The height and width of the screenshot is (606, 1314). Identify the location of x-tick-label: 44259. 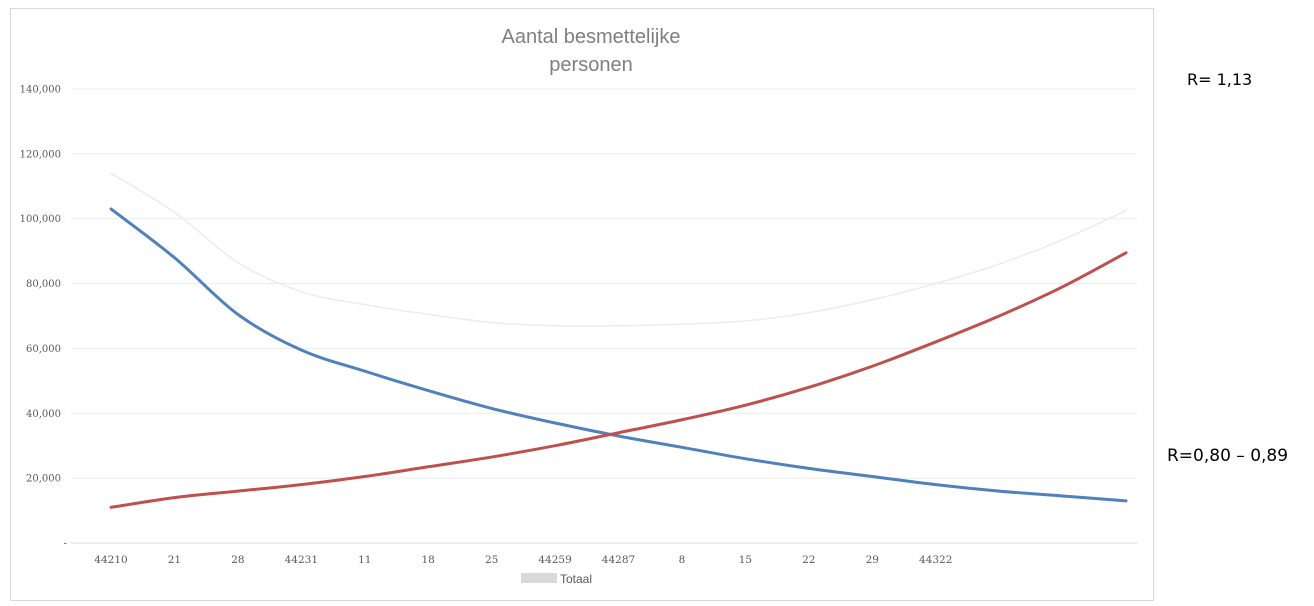
(554, 560).